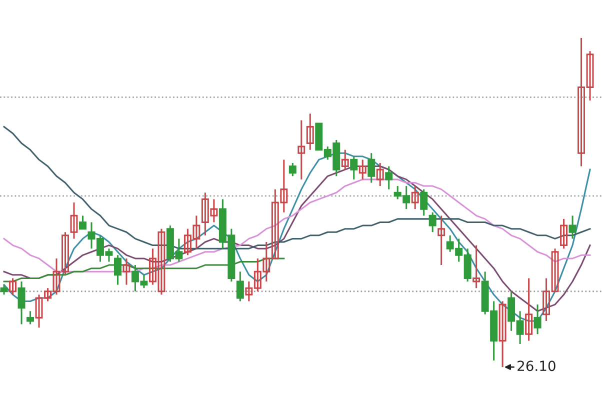 This screenshot has width=602, height=399. What do you see at coordinates (537, 366) in the screenshot?
I see `annotation: 26.10` at bounding box center [537, 366].